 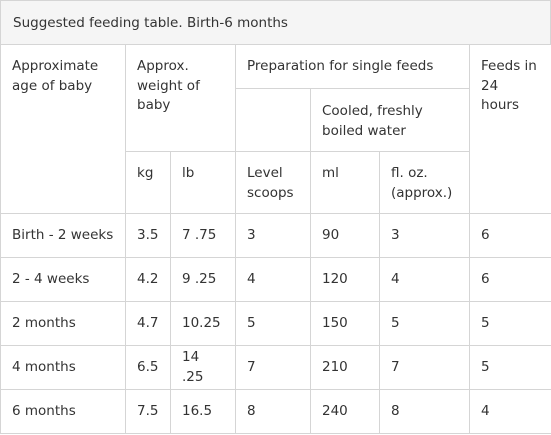 I want to click on cell-feeds: 4, so click(x=510, y=411).